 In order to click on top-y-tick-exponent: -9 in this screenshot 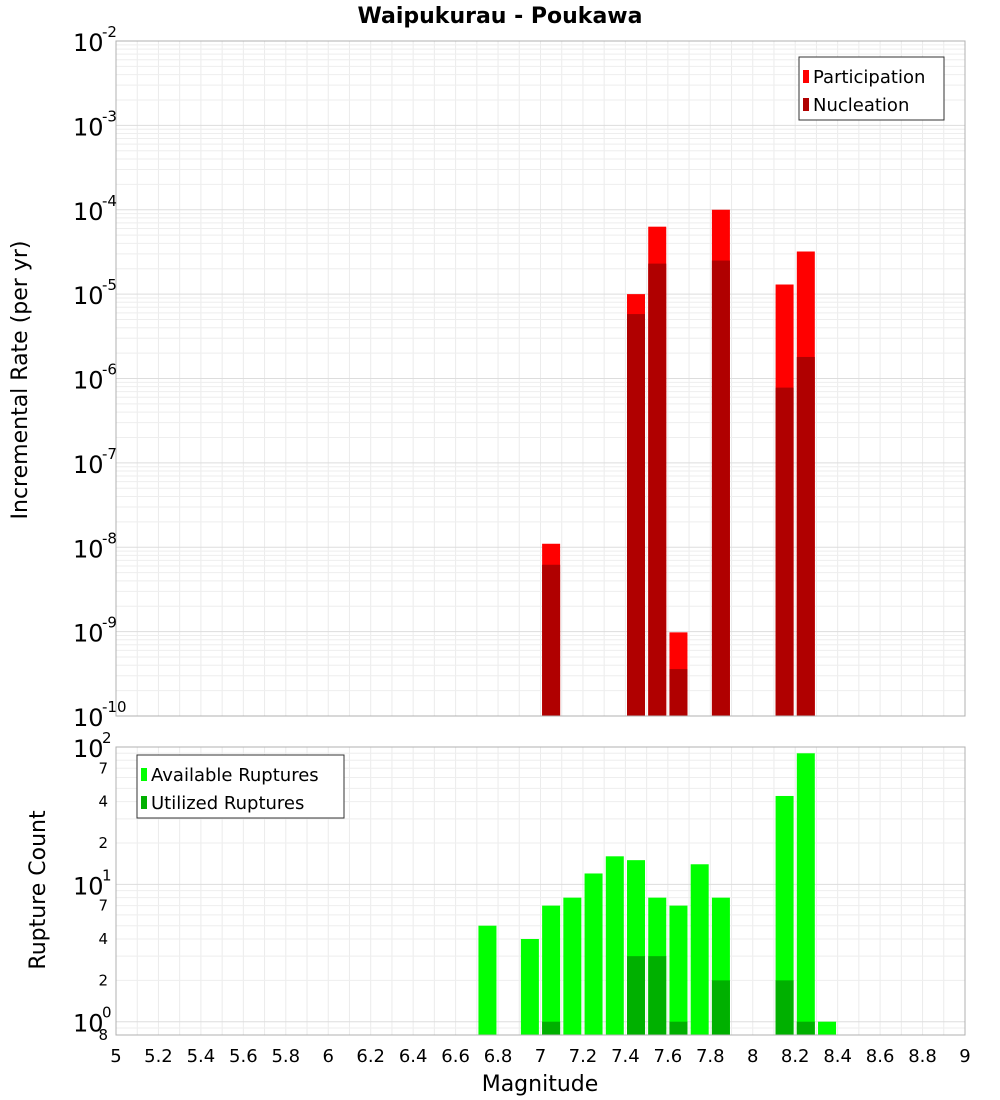, I will do `click(109, 623)`.